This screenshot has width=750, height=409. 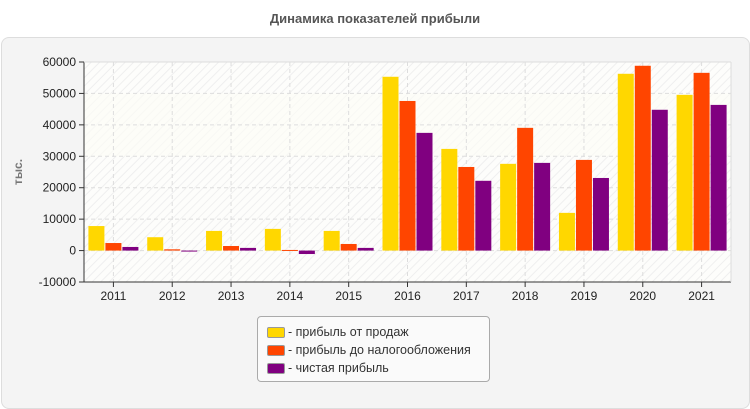 I want to click on y-tick-label: 0, so click(x=72, y=251).